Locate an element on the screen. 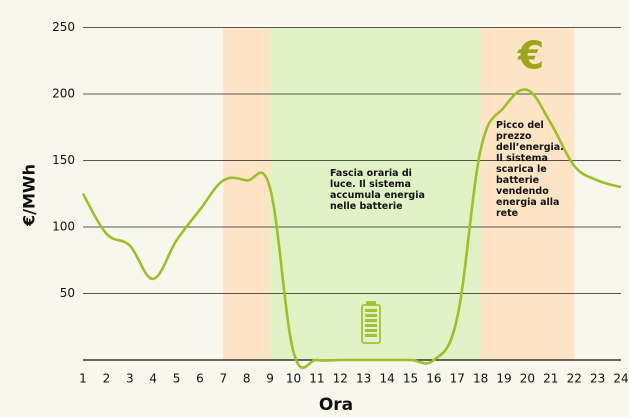 The width and height of the screenshot is (629, 417). x-tick-label: 22 is located at coordinates (574, 379).